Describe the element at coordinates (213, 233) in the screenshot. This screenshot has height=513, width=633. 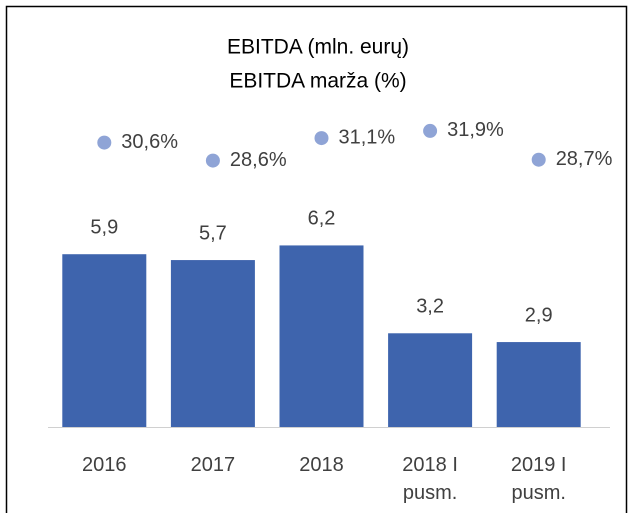
I see `data-label: 5,7` at that location.